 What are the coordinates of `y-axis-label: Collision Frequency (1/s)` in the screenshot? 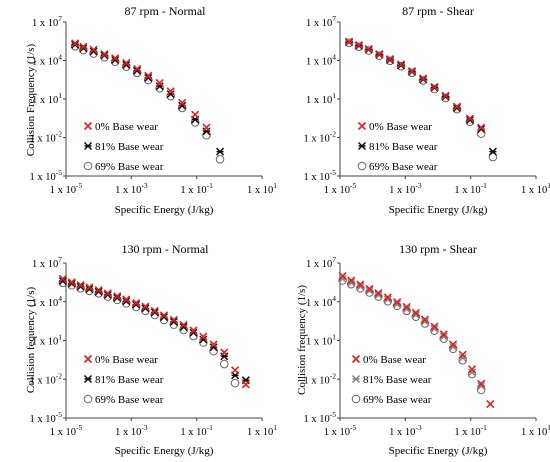 It's located at (31, 99).